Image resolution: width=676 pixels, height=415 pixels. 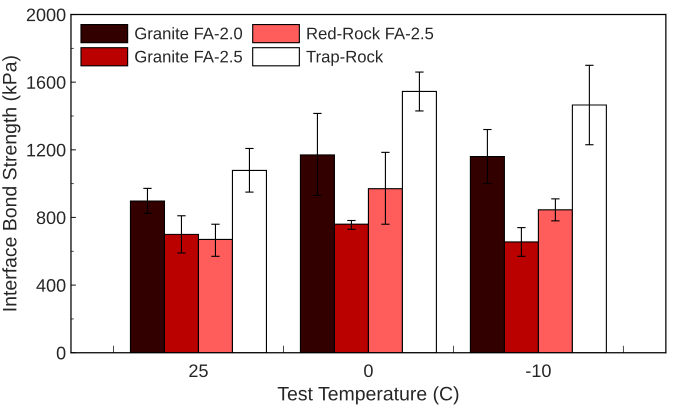 What do you see at coordinates (61, 353) in the screenshot?
I see `y-tick-label: 0` at bounding box center [61, 353].